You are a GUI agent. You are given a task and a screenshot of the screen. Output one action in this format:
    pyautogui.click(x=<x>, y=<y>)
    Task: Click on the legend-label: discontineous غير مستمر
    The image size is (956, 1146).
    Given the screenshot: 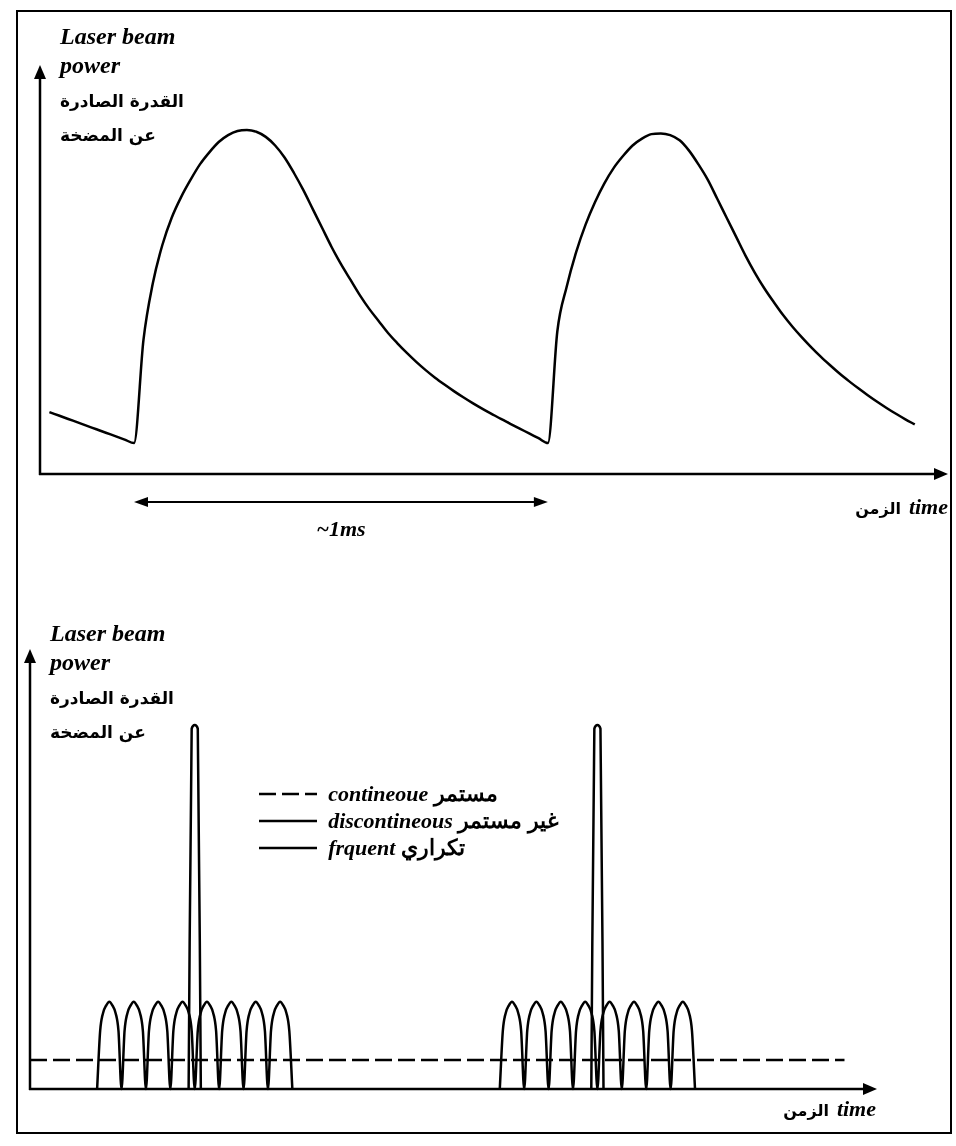 What is the action you would take?
    pyautogui.click(x=443, y=820)
    